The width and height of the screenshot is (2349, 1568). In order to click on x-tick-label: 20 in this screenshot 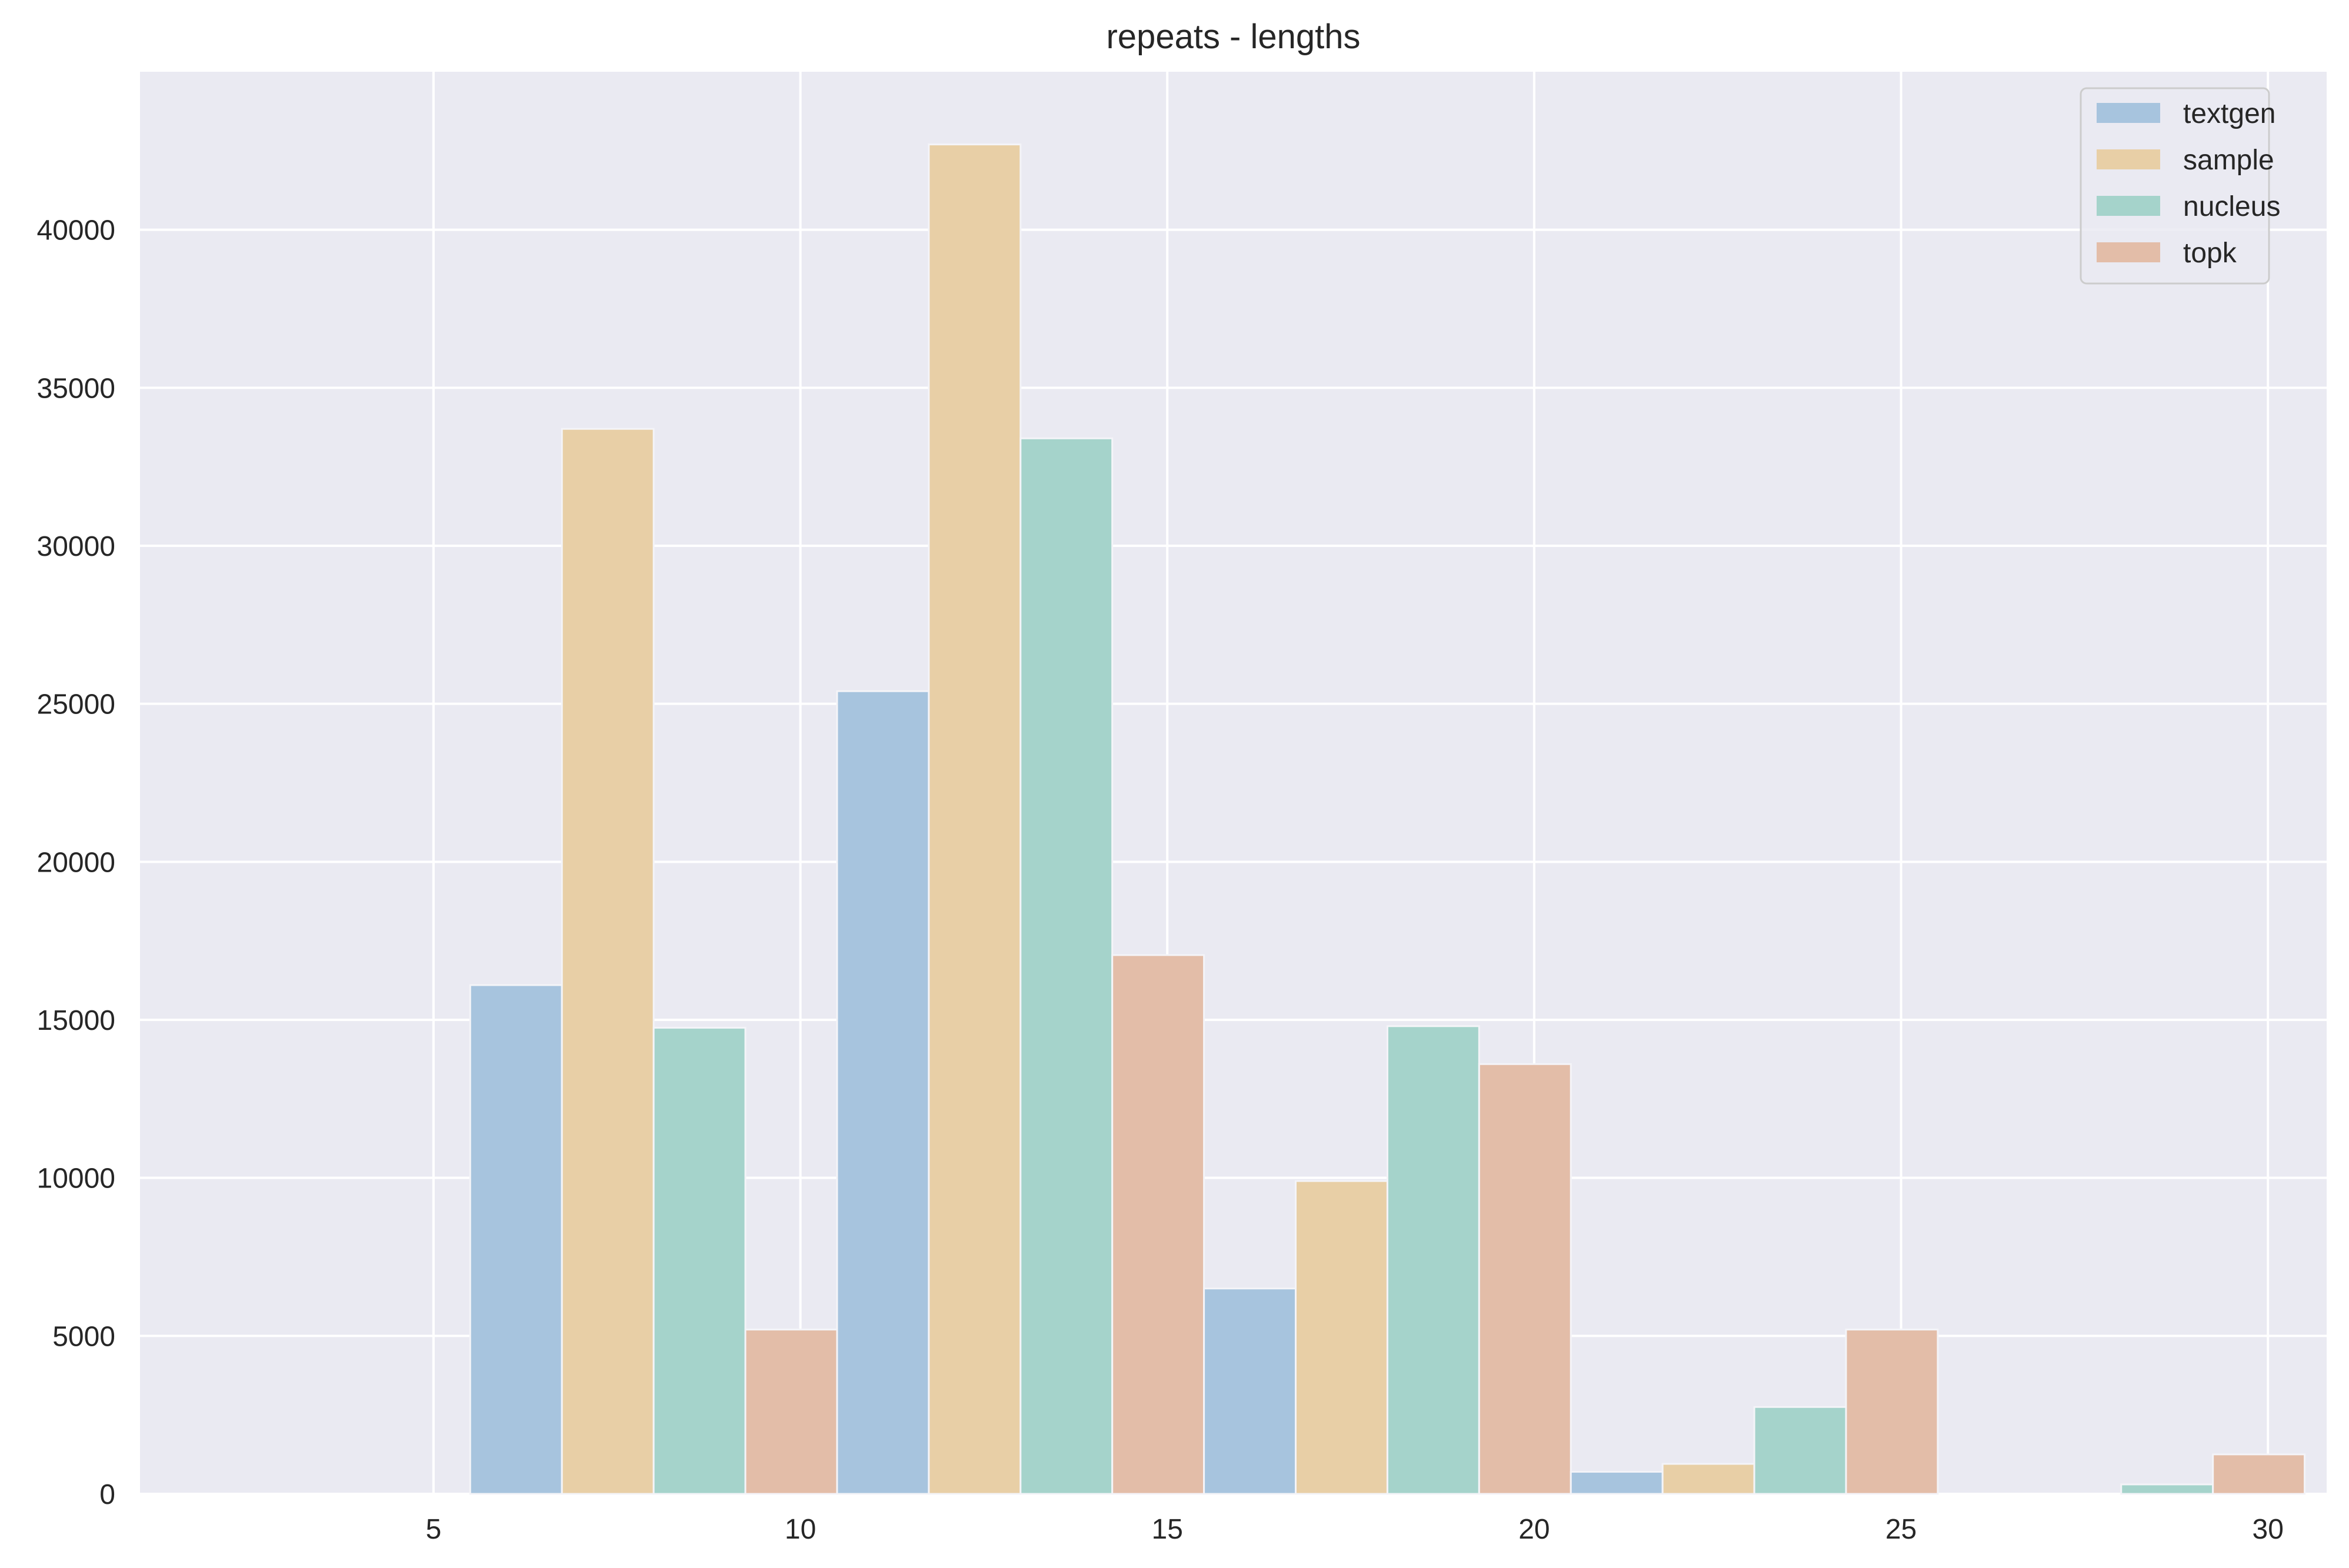, I will do `click(1534, 1529)`.